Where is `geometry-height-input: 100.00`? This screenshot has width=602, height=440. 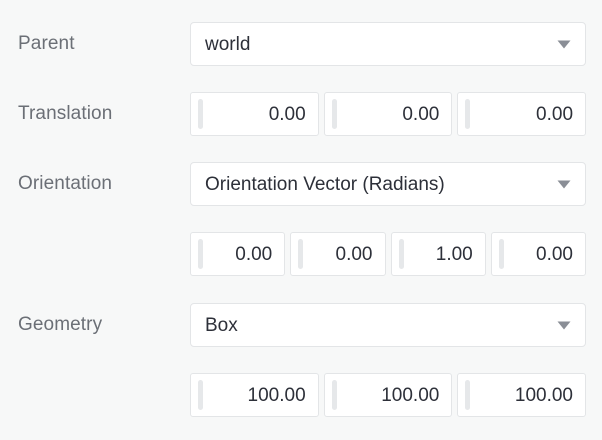 geometry-height-input: 100.00 is located at coordinates (522, 395).